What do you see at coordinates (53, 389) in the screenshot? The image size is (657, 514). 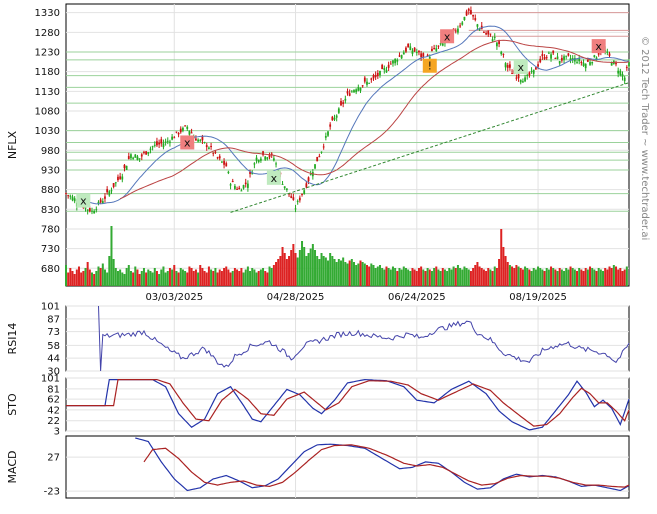 I see `sto-y-tick: 81` at bounding box center [53, 389].